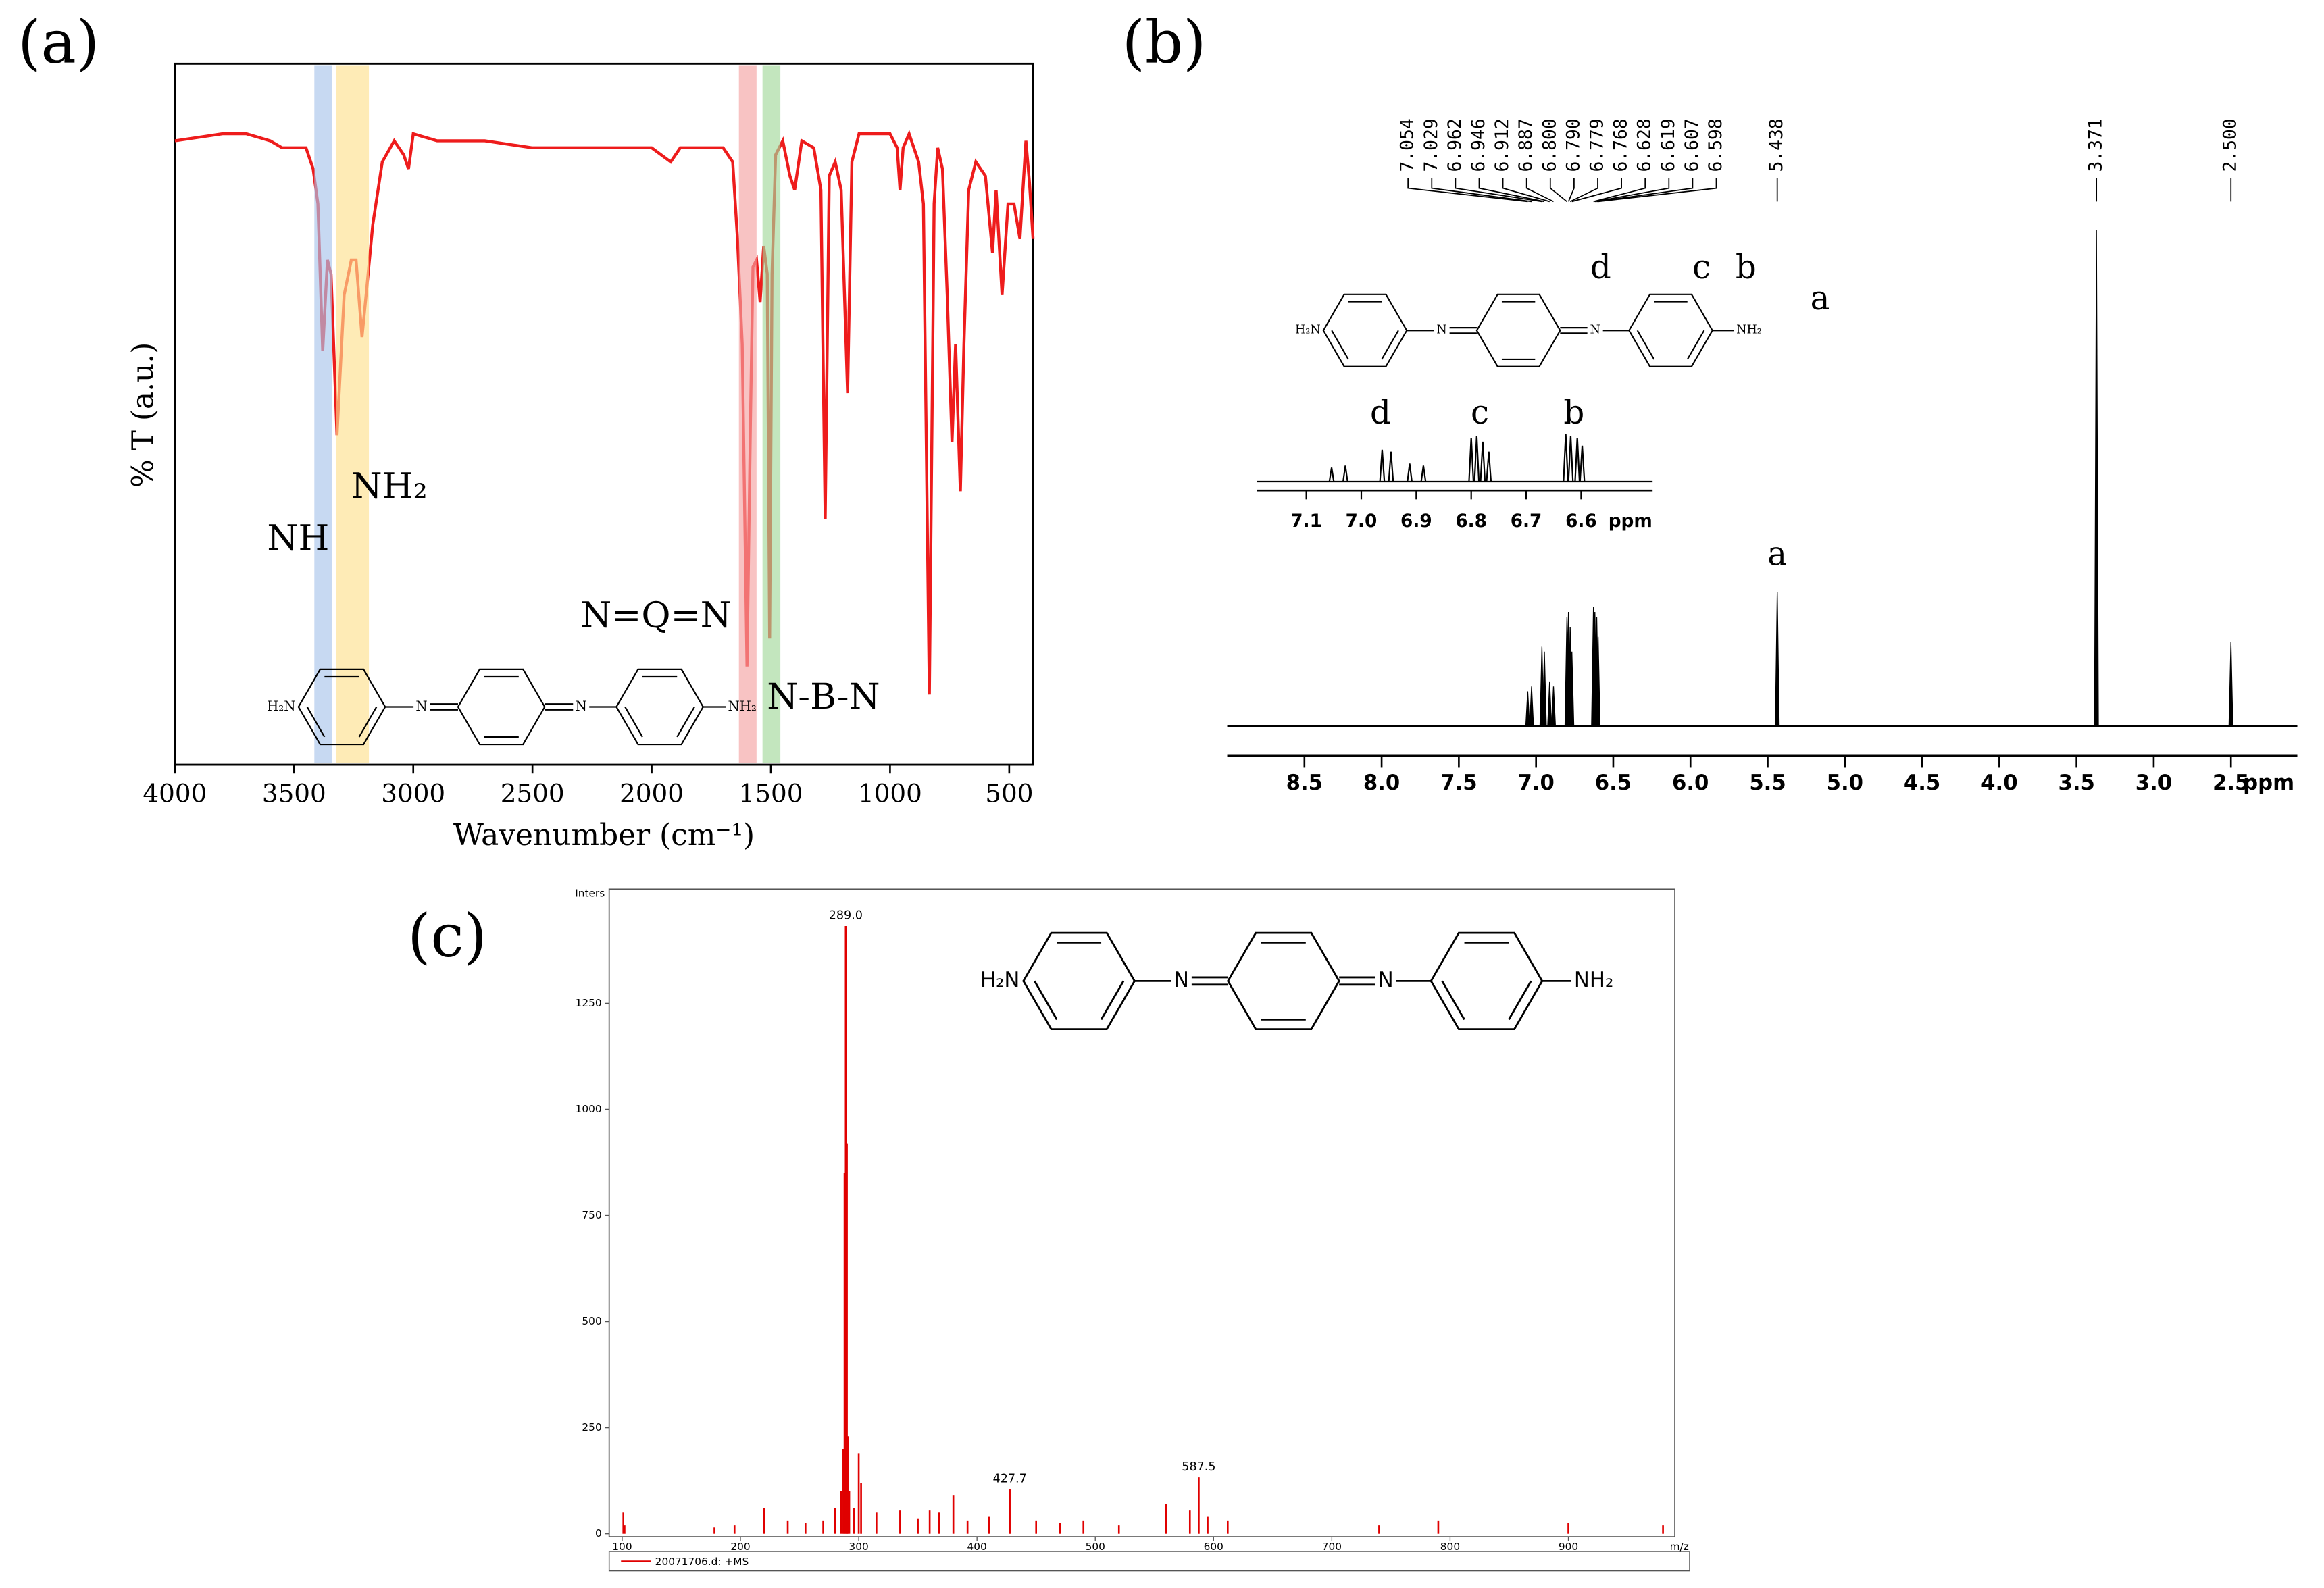  I want to click on x-tick-label: 3.0, so click(2154, 783).